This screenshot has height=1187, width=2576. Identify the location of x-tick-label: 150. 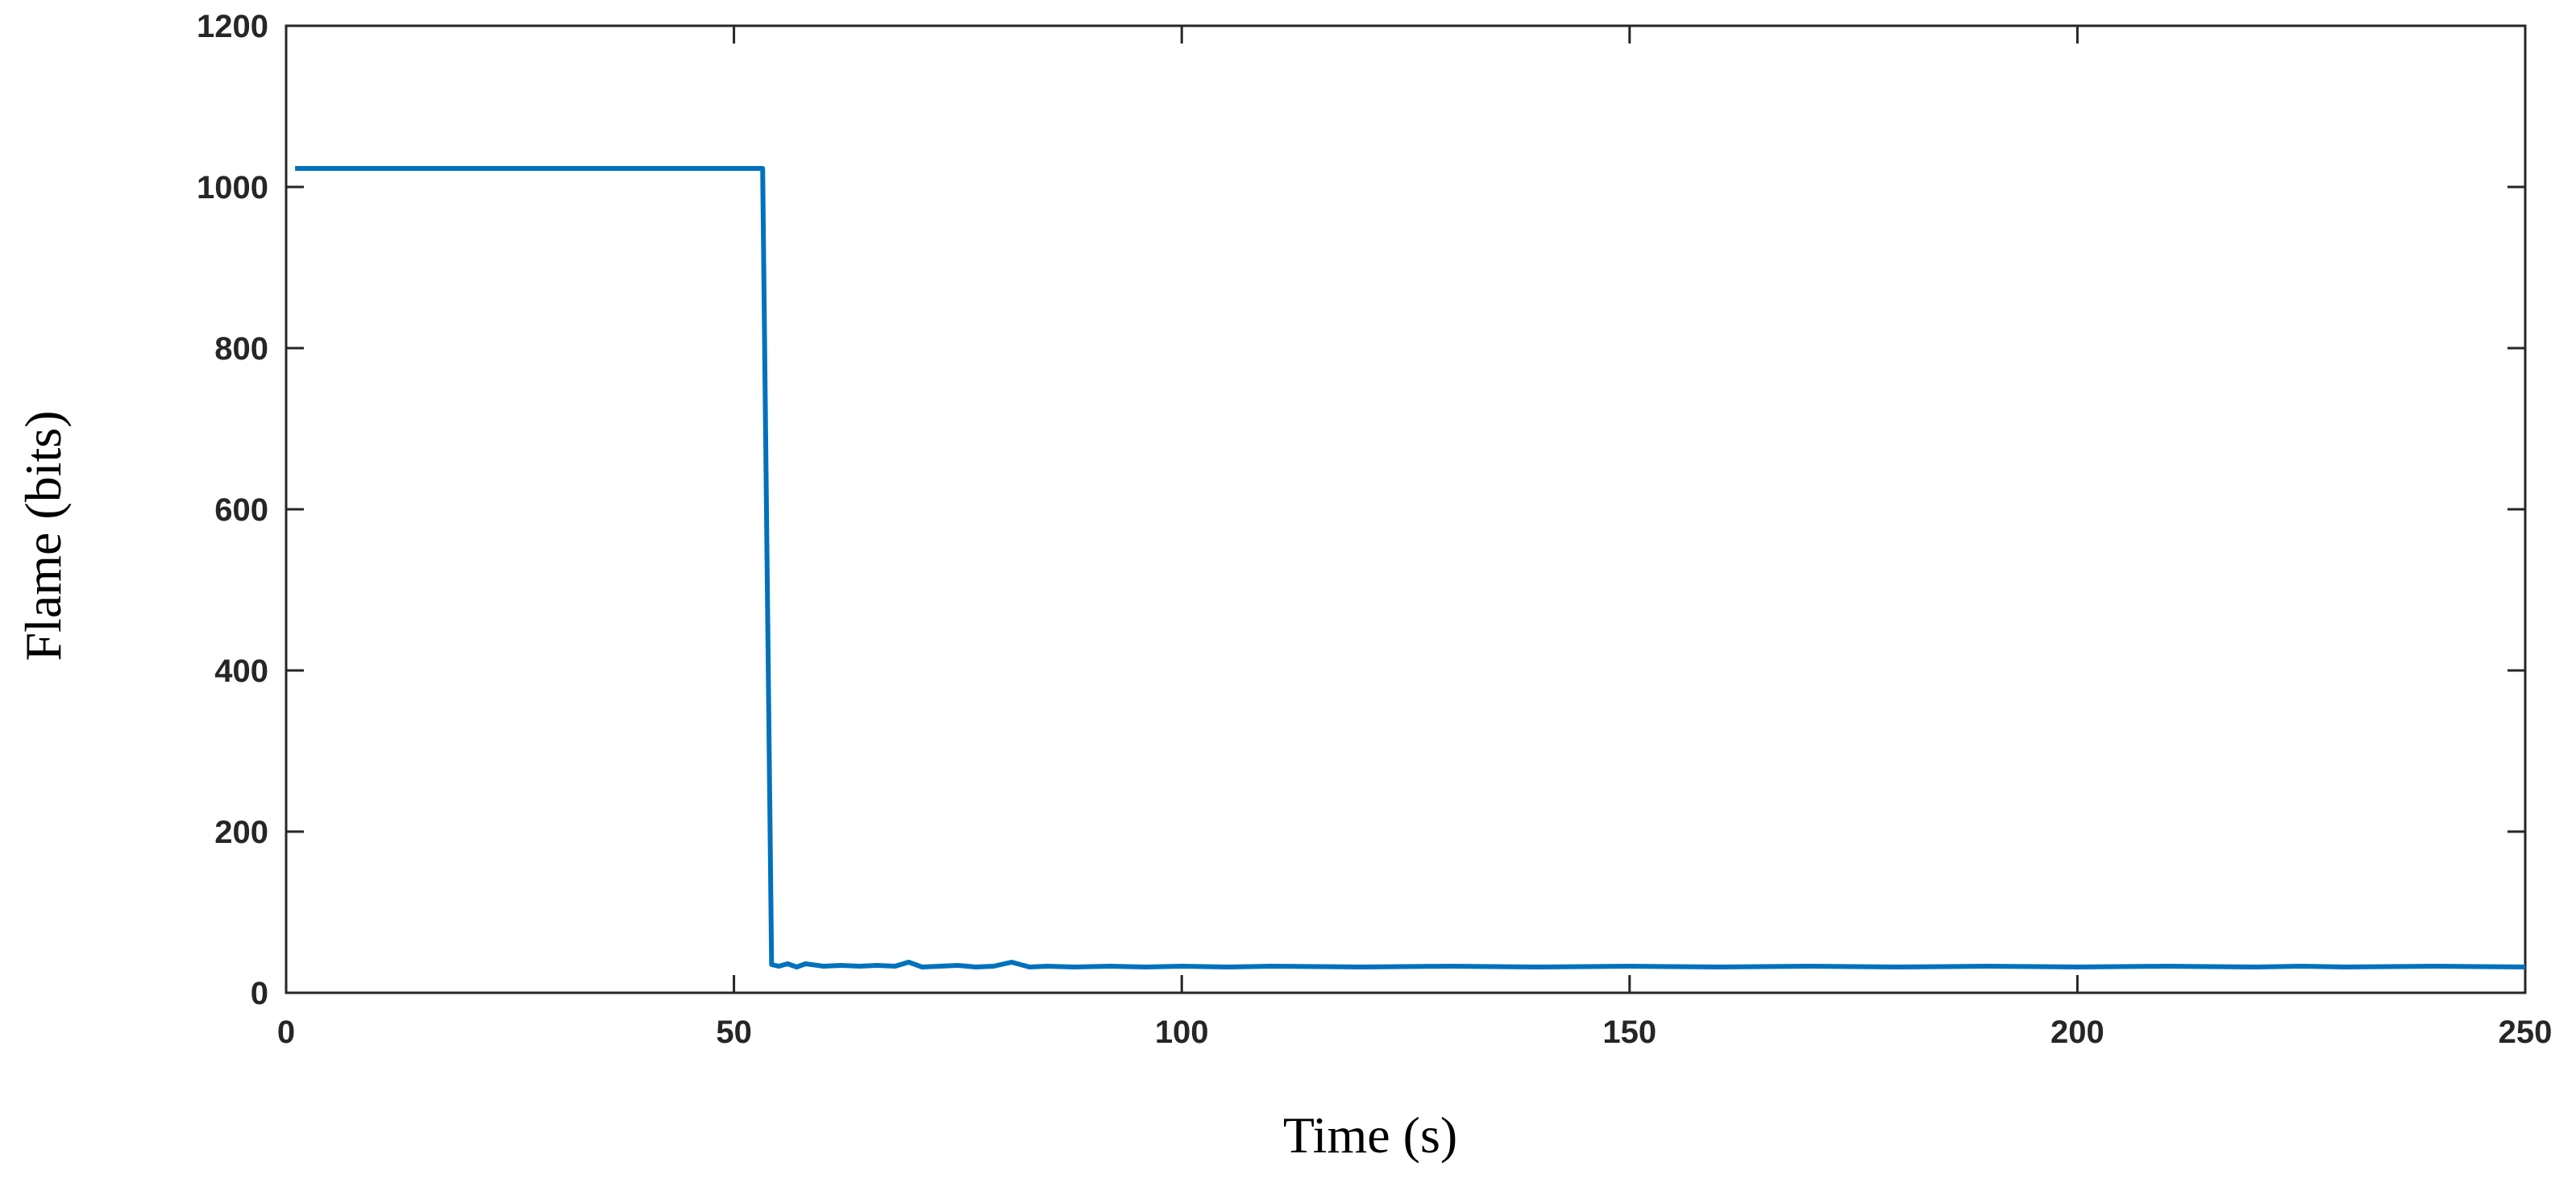
(1629, 1033).